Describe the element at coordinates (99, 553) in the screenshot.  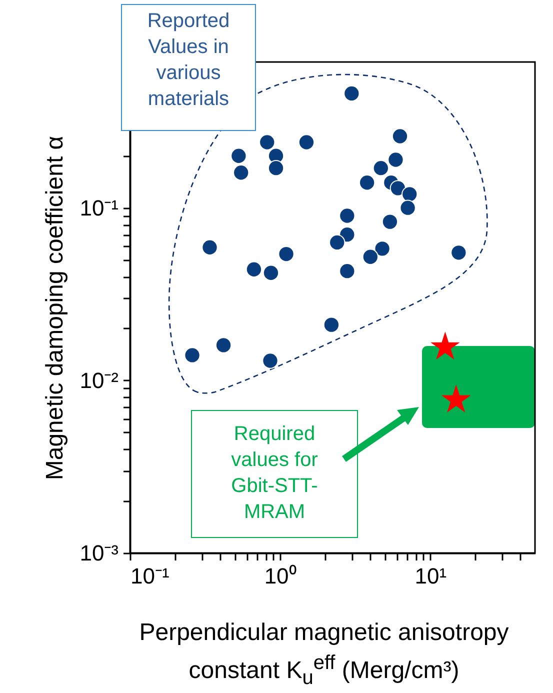
I see `y-tick-label: 10⁻³` at that location.